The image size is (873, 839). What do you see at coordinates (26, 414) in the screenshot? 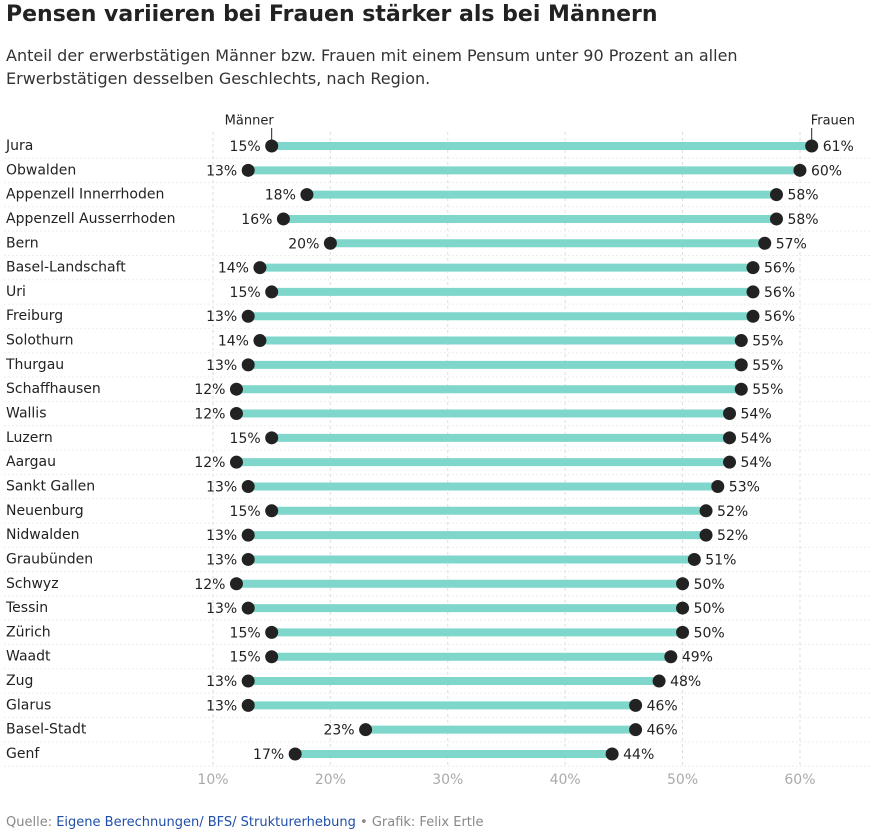
I see `y-tick-label: Wallis` at bounding box center [26, 414].